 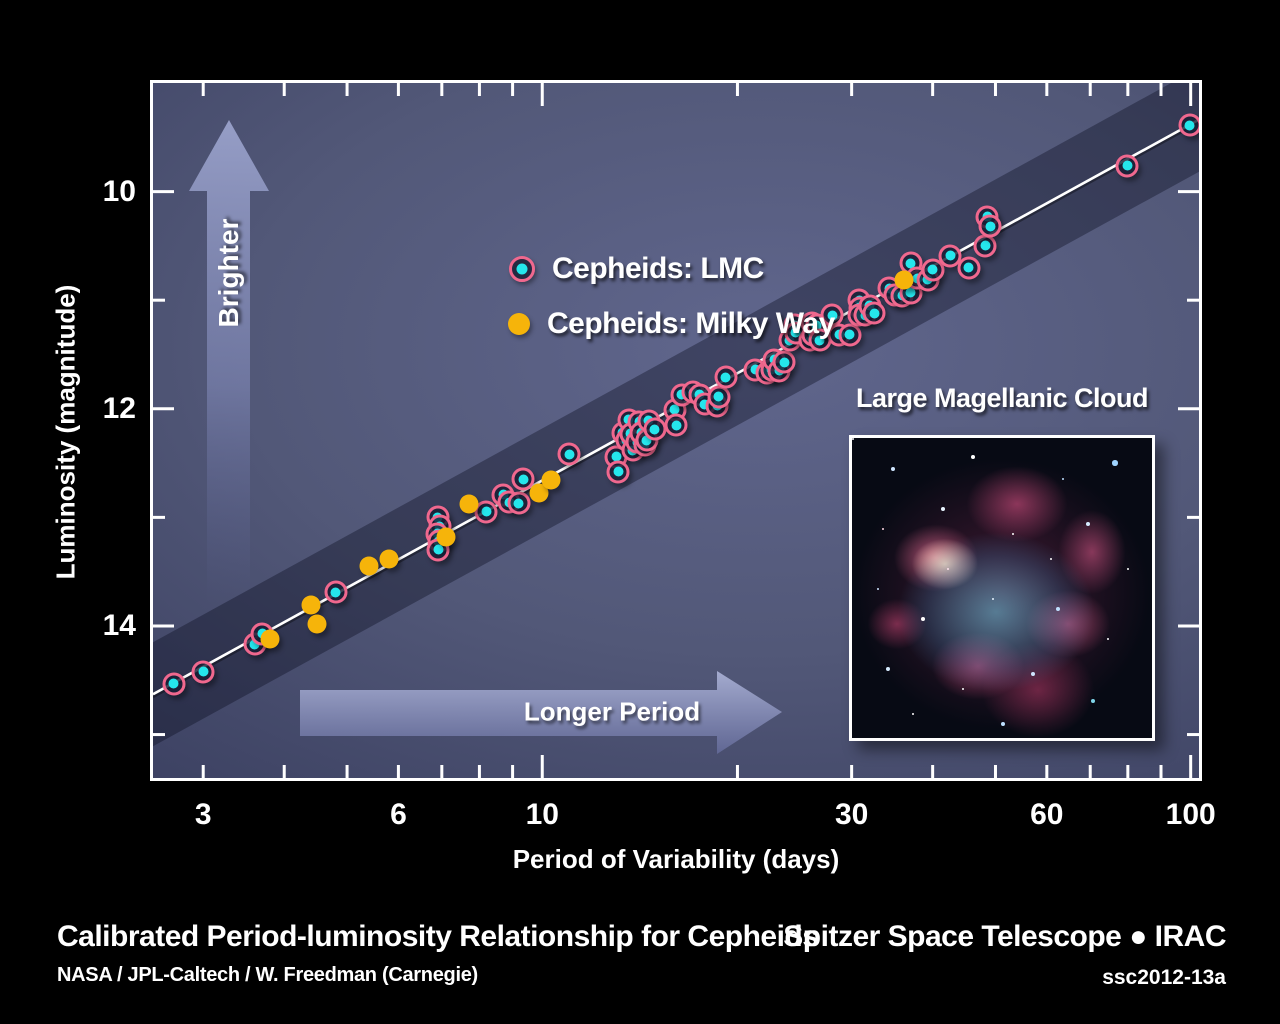 I want to click on legend-label-milky-way: Cepheids: Milky Way, so click(x=691, y=323).